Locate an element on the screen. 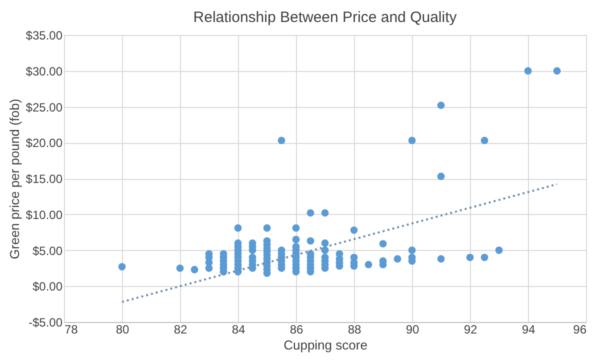  y-tick-label: $15.00 is located at coordinates (44, 179).